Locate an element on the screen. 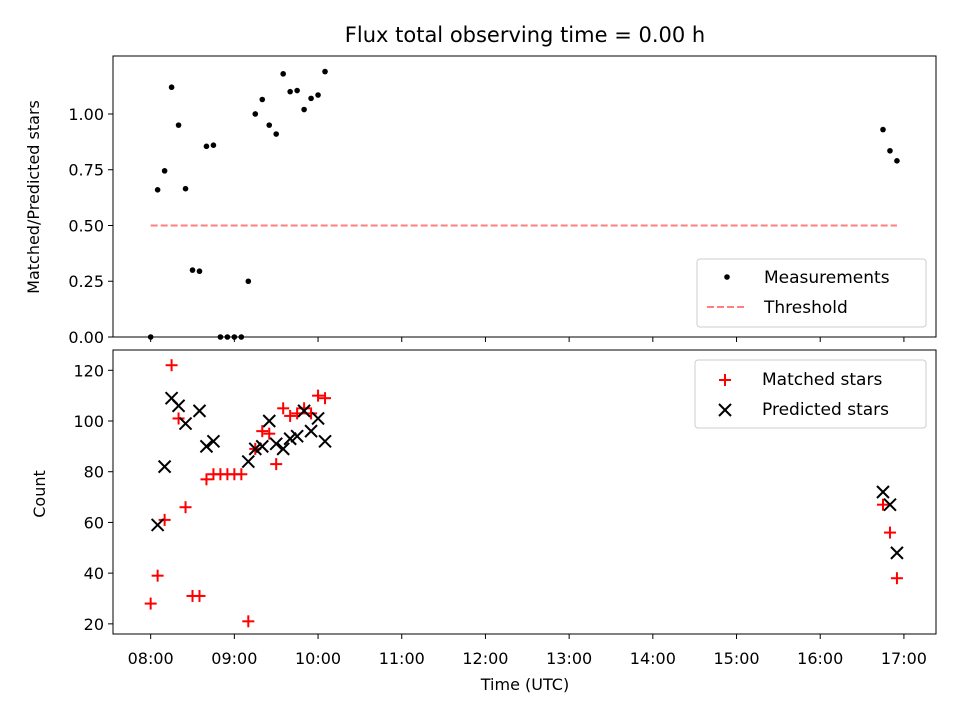  top-y-tick-label: 0.25 is located at coordinates (86, 281).